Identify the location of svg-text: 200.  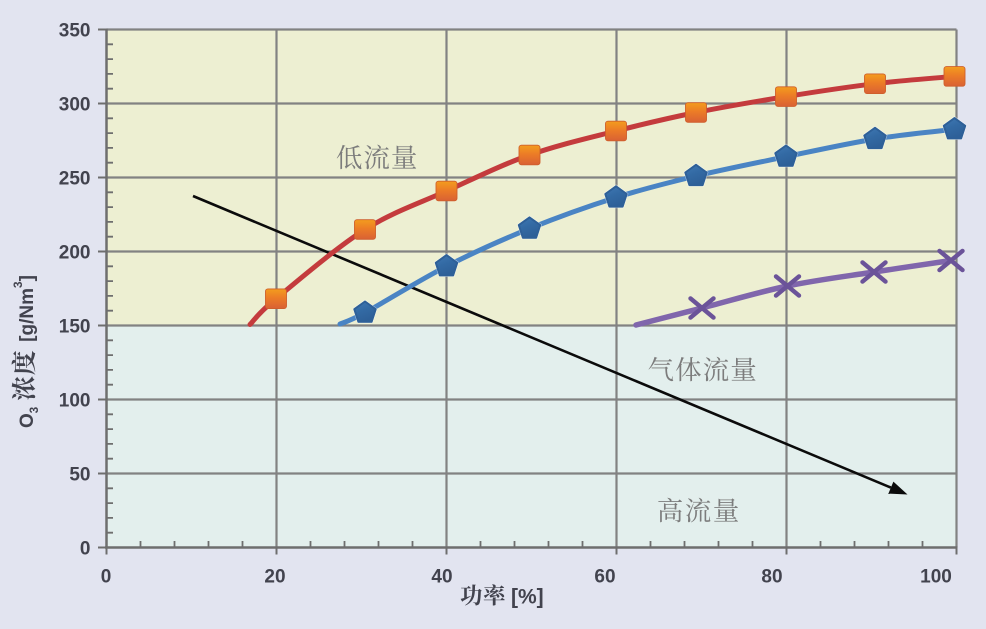
(75, 252).